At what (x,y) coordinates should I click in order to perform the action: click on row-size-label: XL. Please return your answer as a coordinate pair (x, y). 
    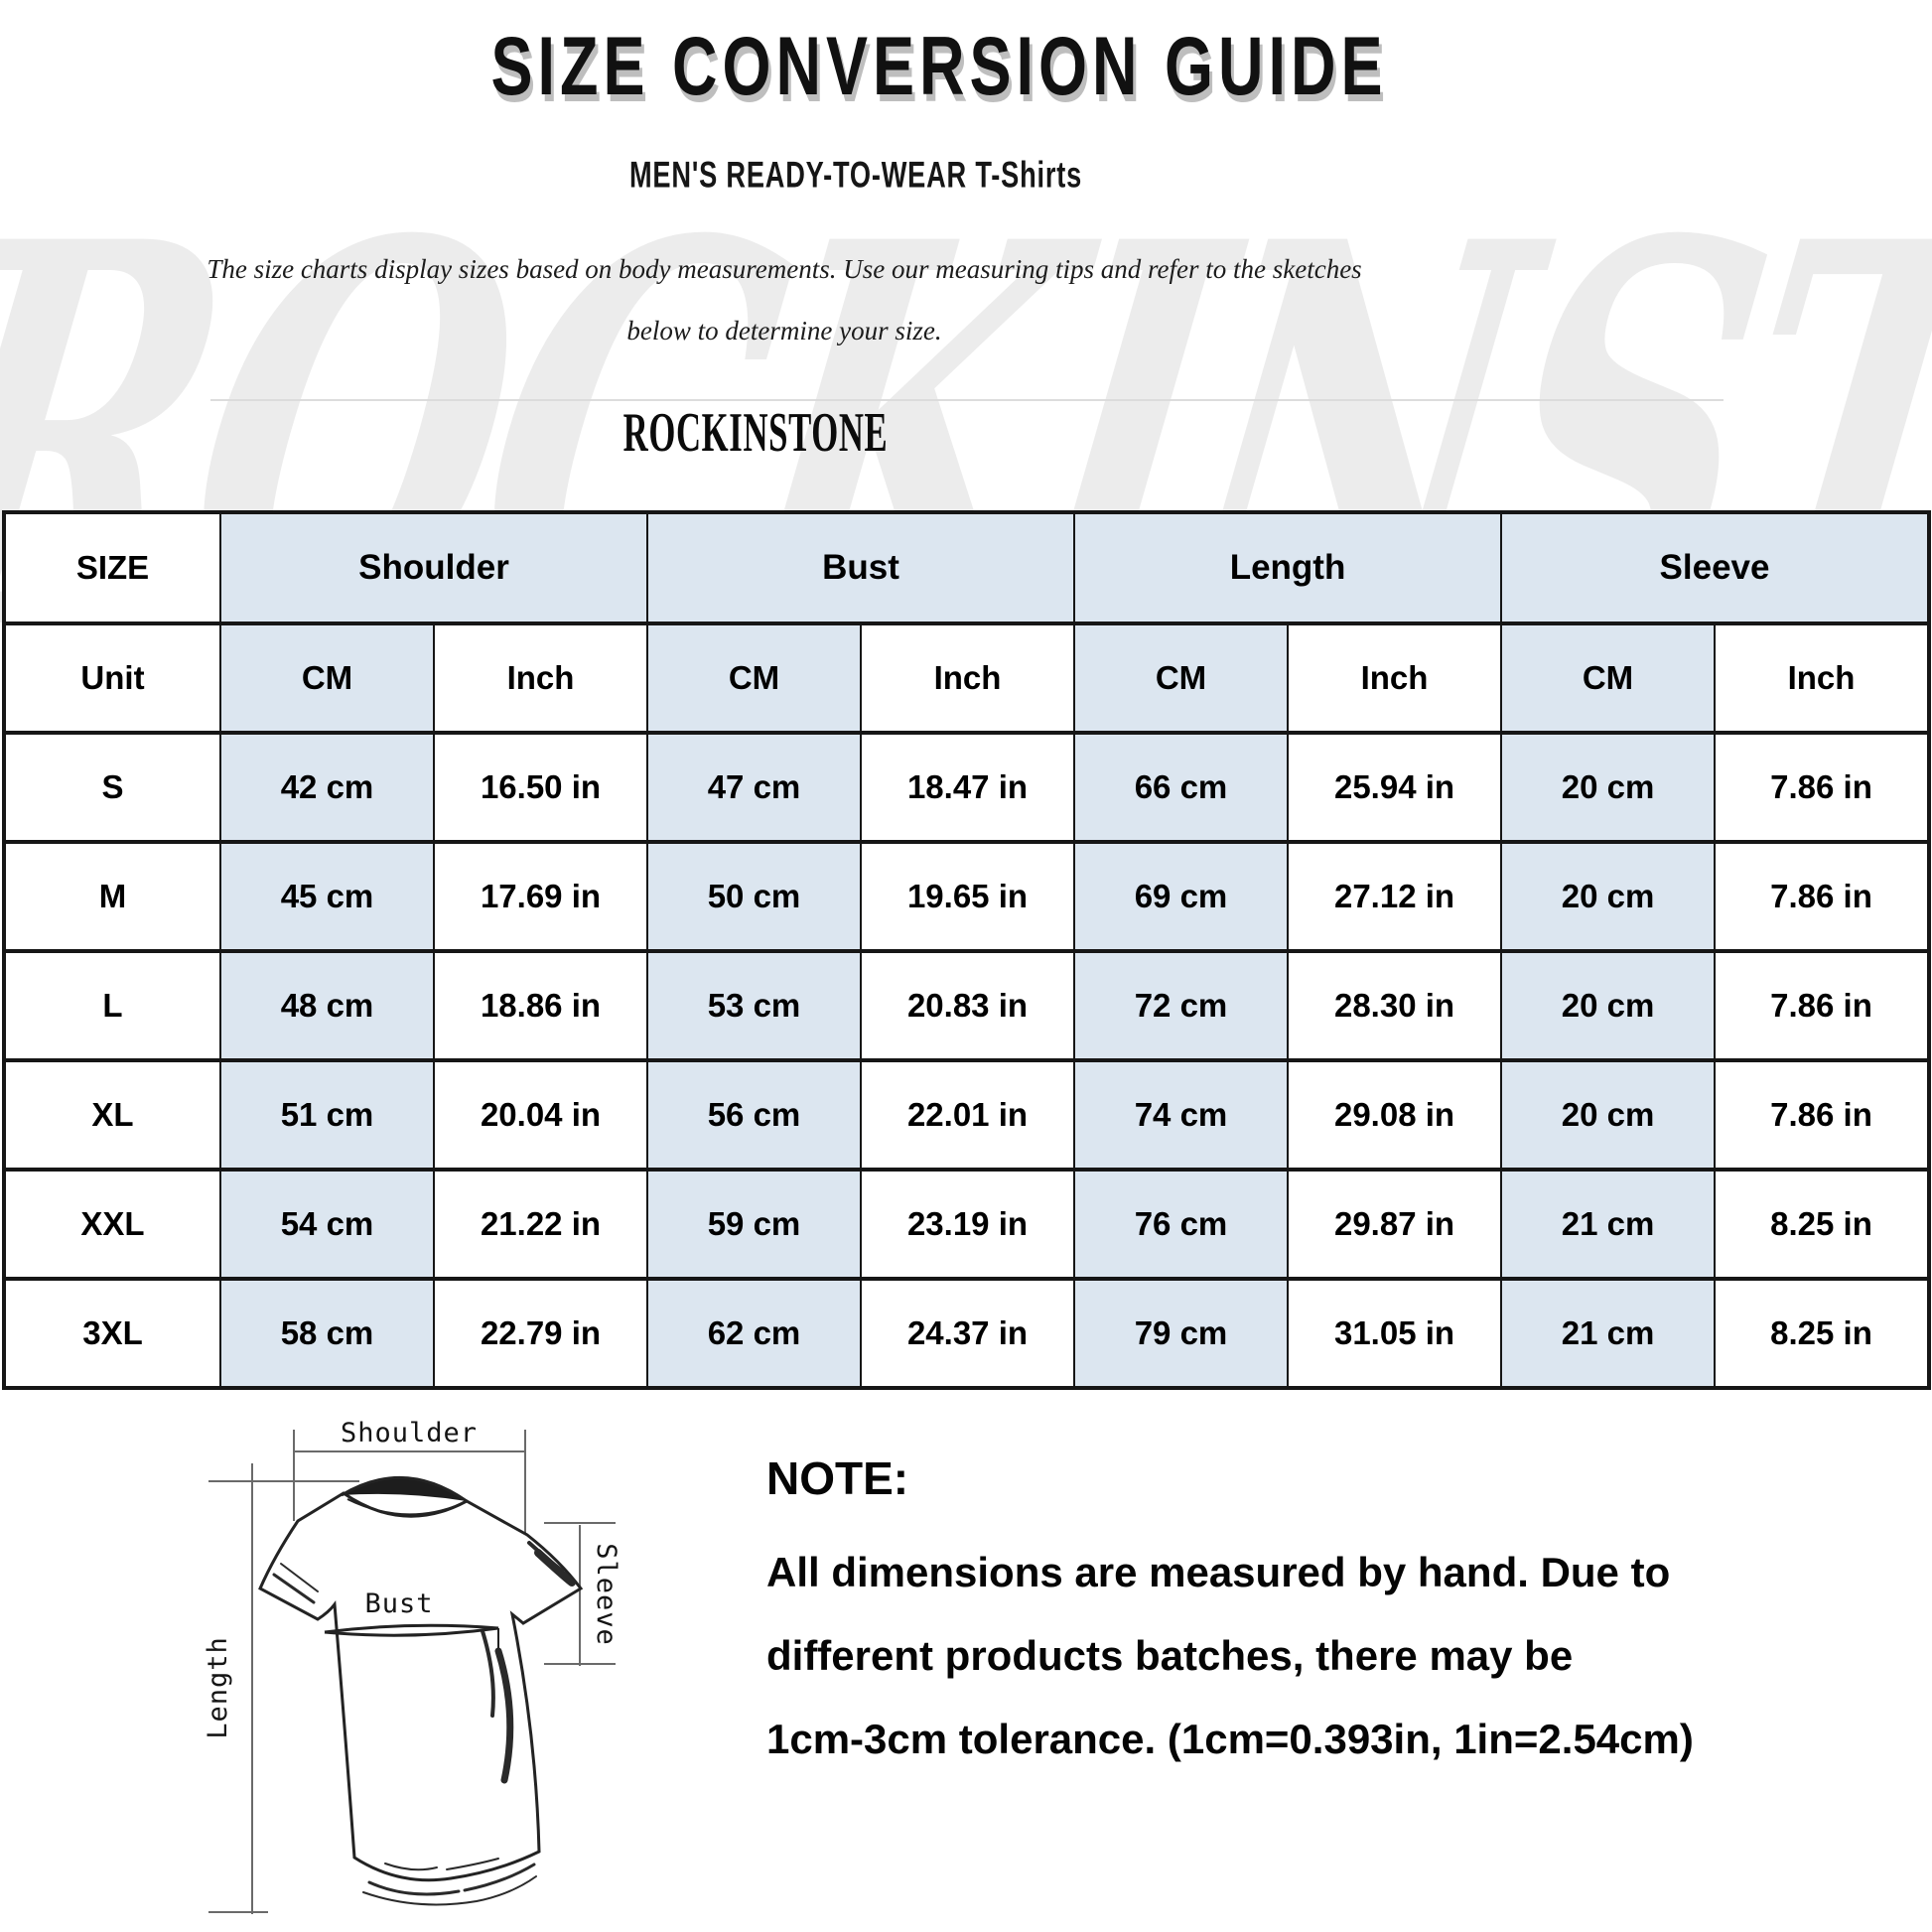
    Looking at the image, I should click on (112, 1115).